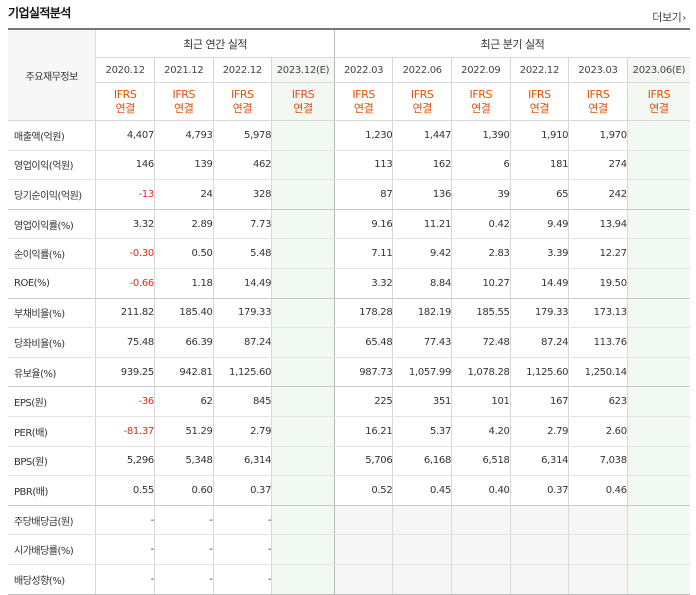 The image size is (696, 595). Describe the element at coordinates (598, 372) in the screenshot. I see `table-cell: 1,250.14` at that location.